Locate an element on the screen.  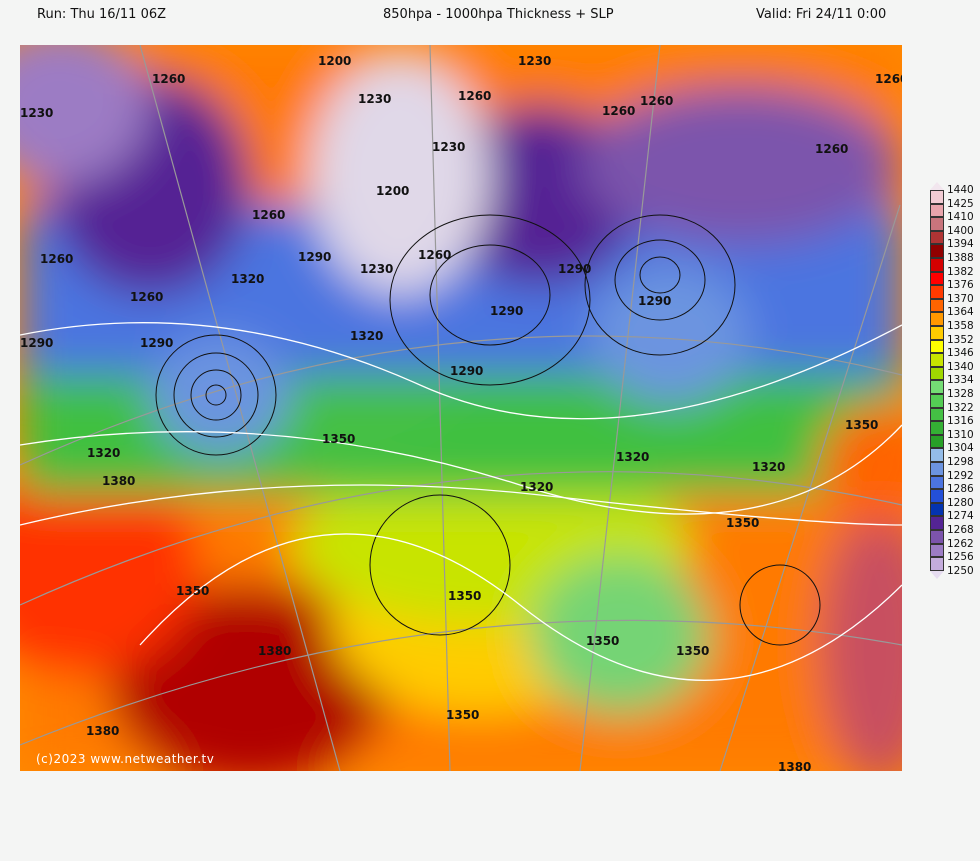
legend-label: 1292 is located at coordinates (960, 475).